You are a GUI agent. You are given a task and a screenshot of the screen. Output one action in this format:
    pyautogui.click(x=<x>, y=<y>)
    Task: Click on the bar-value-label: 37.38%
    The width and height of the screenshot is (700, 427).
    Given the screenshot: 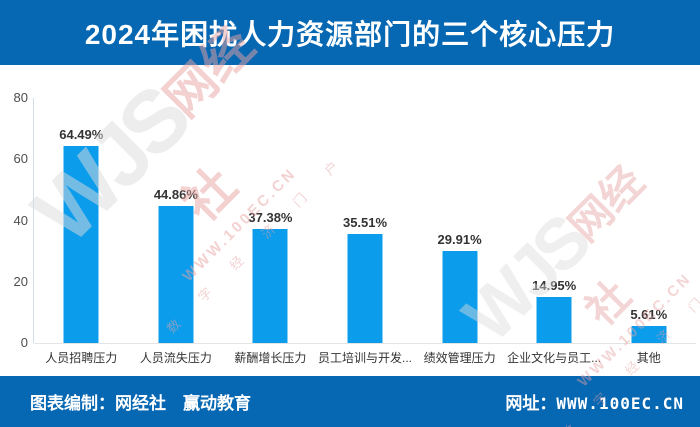 What is the action you would take?
    pyautogui.click(x=270, y=217)
    